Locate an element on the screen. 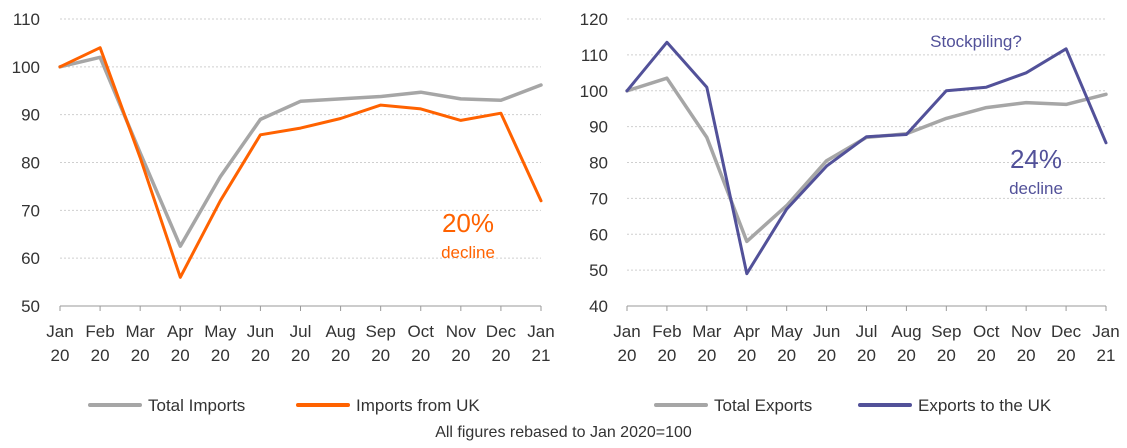  legend-label: Exports to the UK is located at coordinates (985, 405).